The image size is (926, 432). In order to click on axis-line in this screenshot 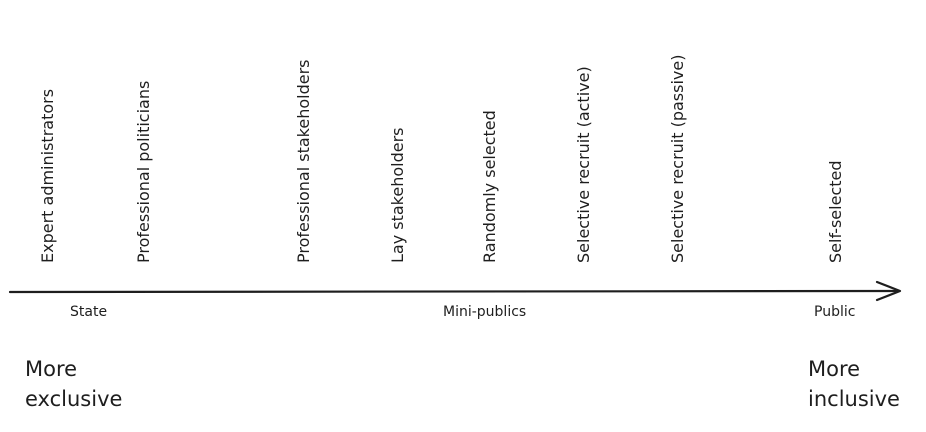, I will do `click(454, 291)`.